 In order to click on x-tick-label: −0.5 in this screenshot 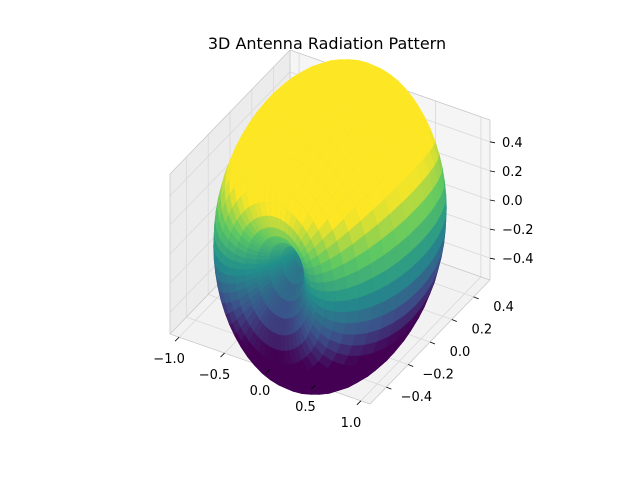, I will do `click(215, 375)`.